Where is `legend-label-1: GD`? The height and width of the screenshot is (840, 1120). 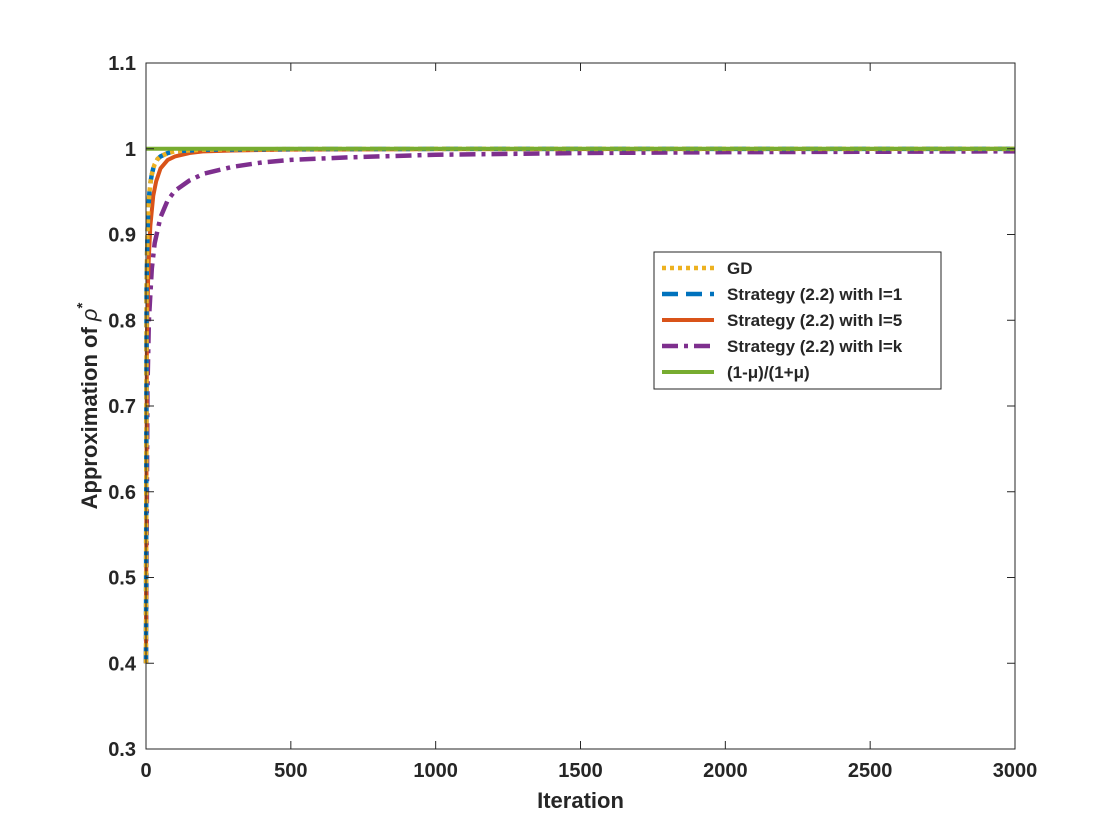 legend-label-1: GD is located at coordinates (740, 268).